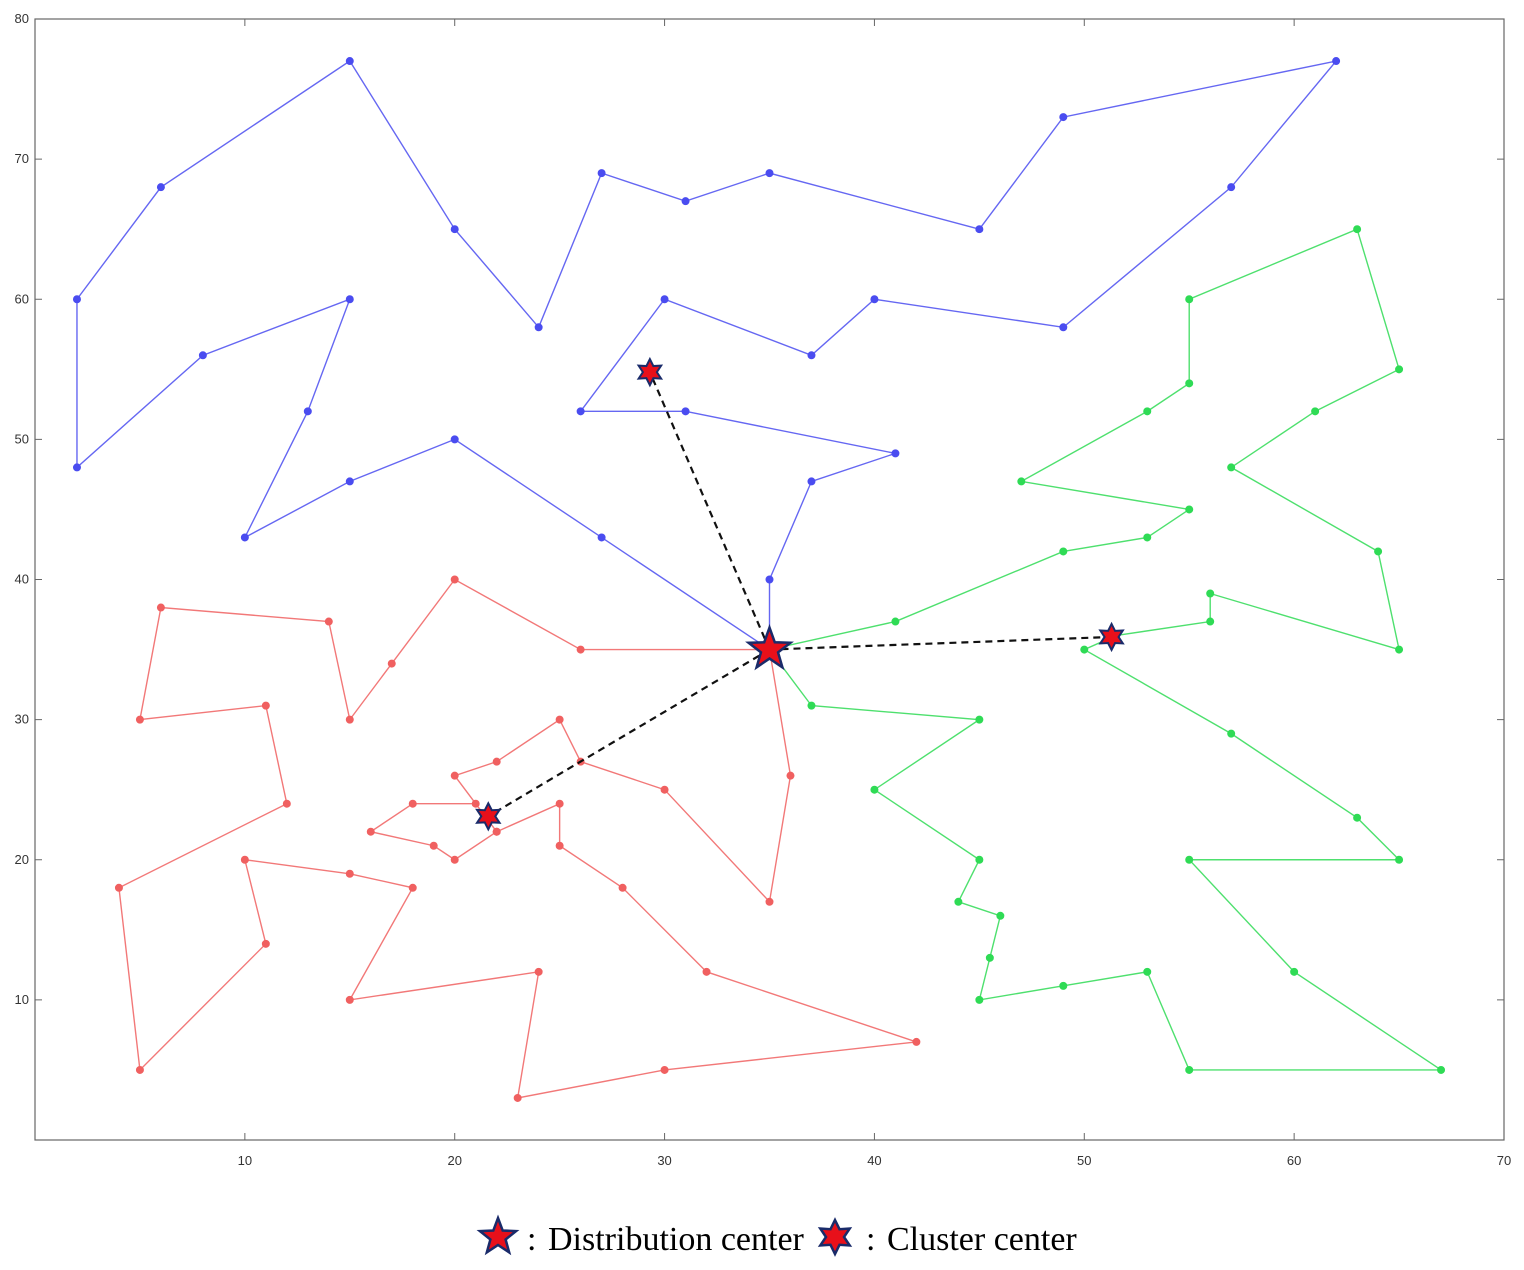 This screenshot has width=1524, height=1270. Describe the element at coordinates (1504, 1160) in the screenshot. I see `x-tick-label: 70` at that location.